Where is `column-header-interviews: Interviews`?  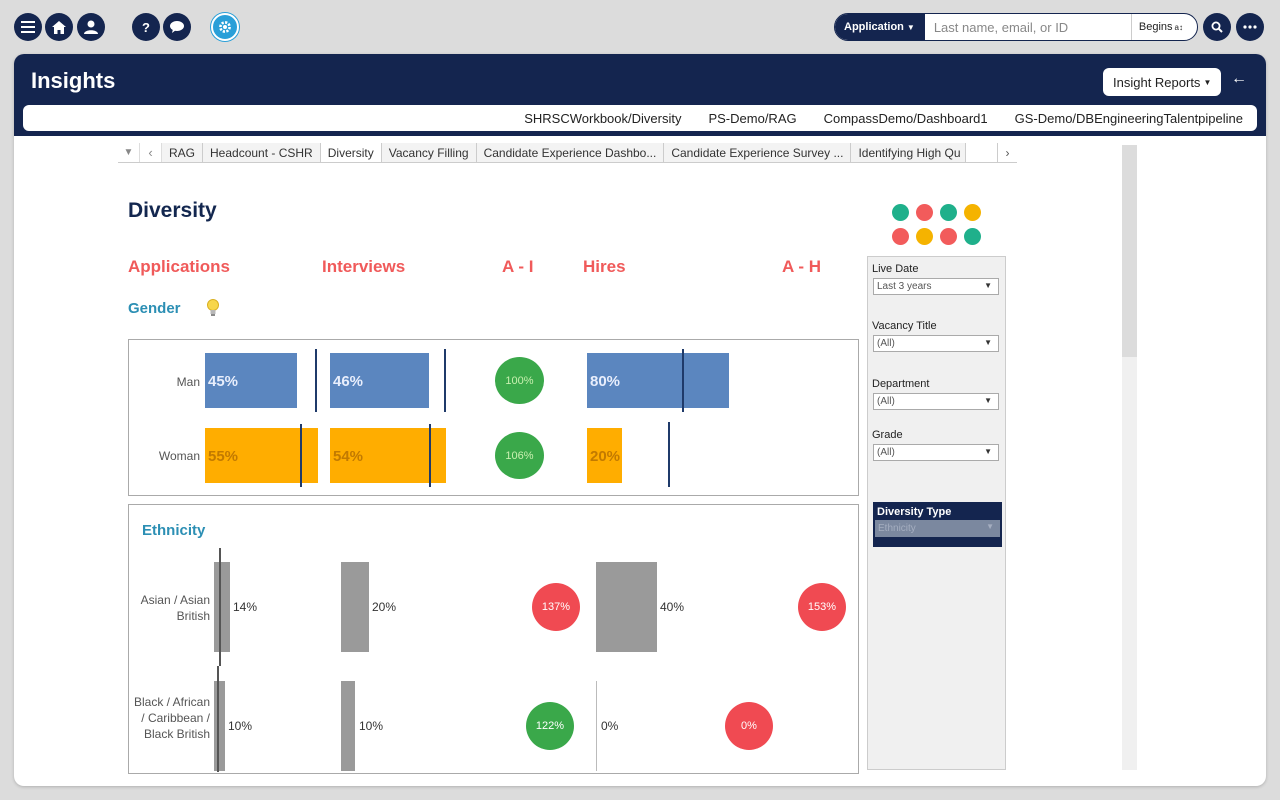 column-header-interviews: Interviews is located at coordinates (364, 266).